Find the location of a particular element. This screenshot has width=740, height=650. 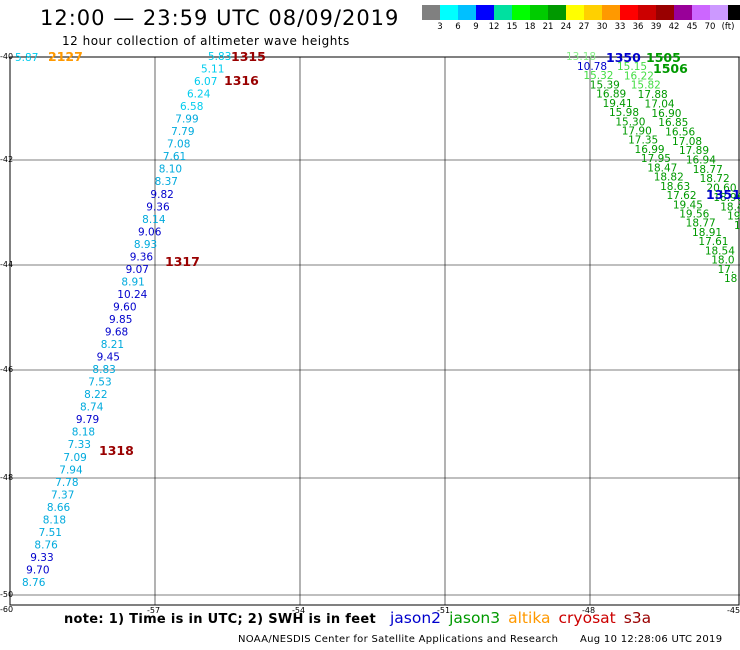

swh-value: 9.82 is located at coordinates (161, 195).